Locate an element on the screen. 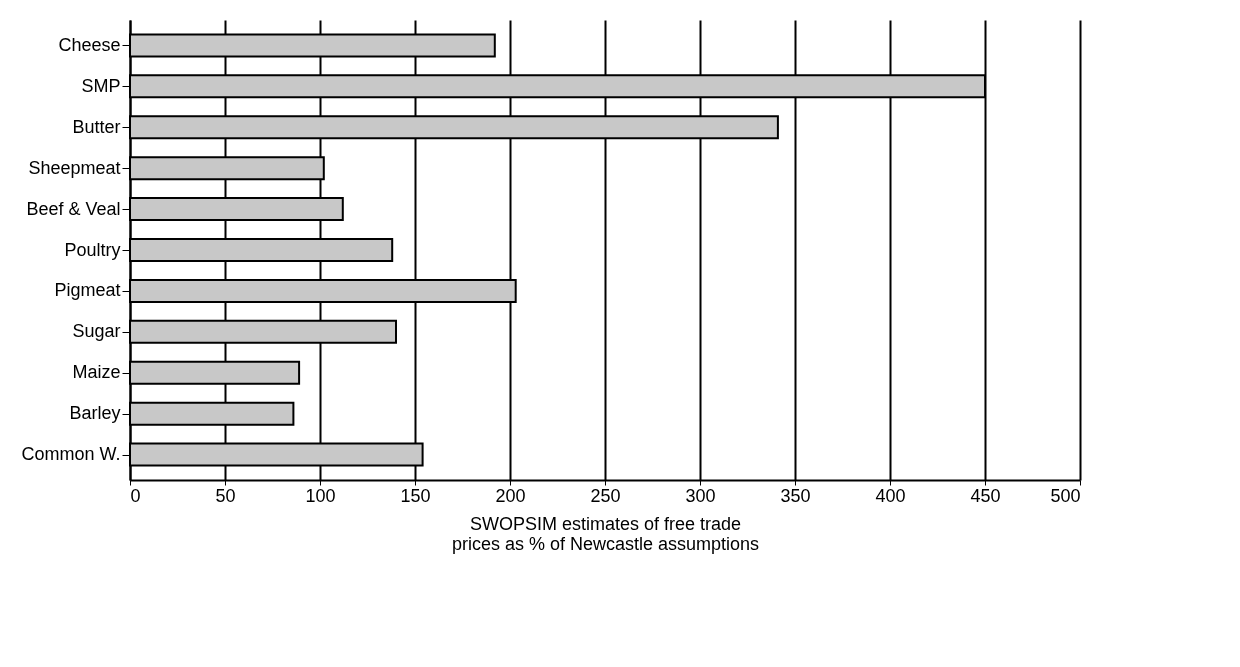  y-tick-label: Poultry is located at coordinates (92, 249).